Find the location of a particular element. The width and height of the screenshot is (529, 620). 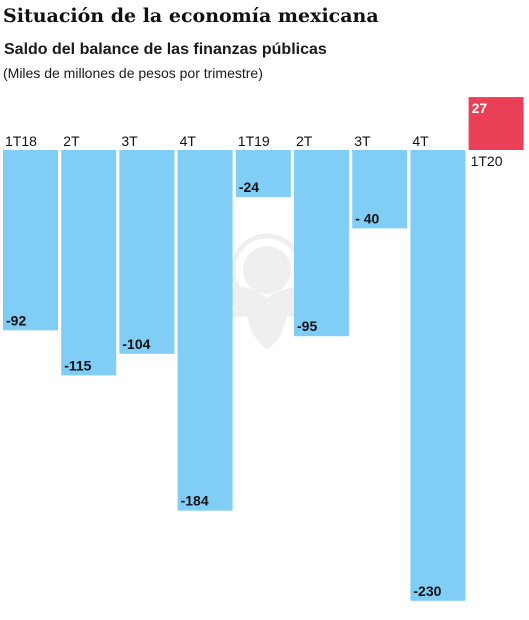

page-title: Situación de la economía mexicana is located at coordinates (191, 16).